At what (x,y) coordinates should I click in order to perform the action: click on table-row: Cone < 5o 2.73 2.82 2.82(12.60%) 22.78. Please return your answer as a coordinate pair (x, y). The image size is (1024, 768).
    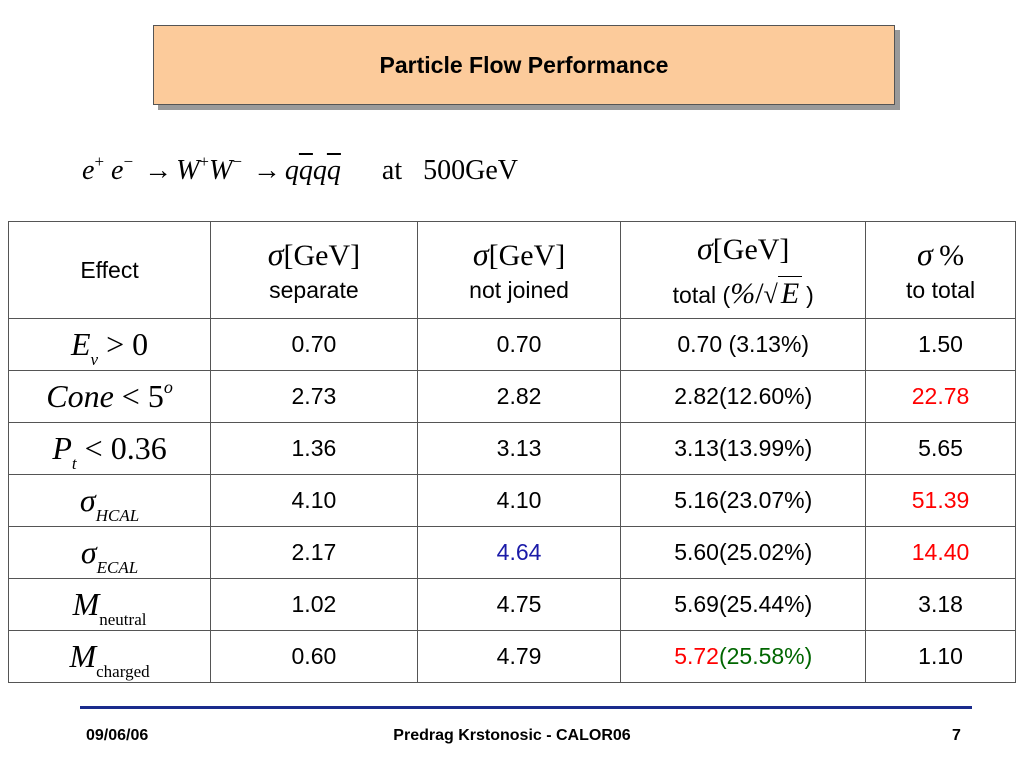
    Looking at the image, I should click on (511, 396).